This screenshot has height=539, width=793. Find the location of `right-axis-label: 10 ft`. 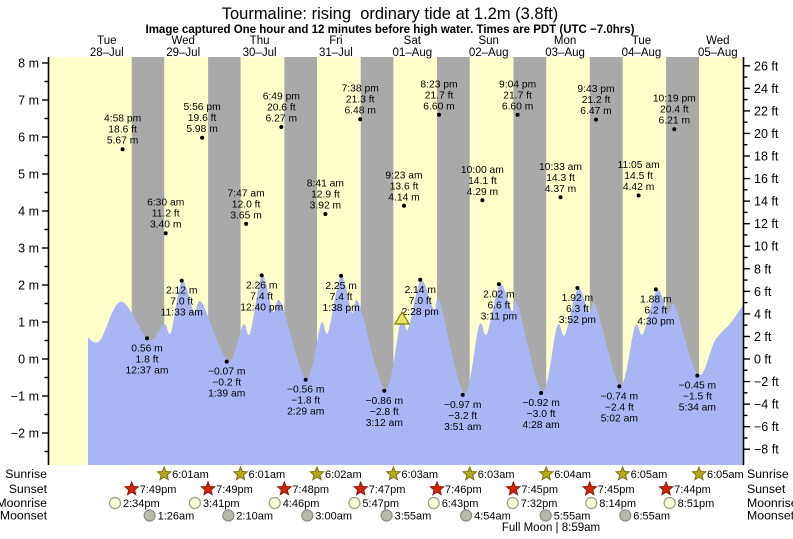

right-axis-label: 10 ft is located at coordinates (766, 247).